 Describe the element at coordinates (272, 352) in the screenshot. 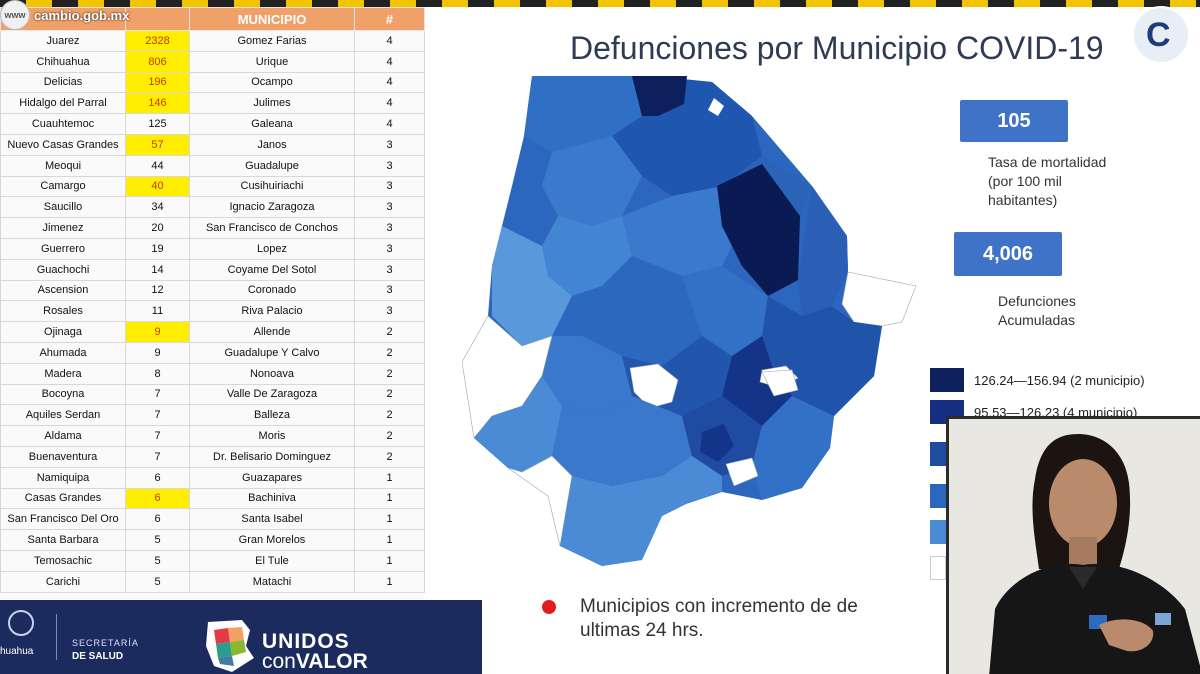

I see `cell-municipio-right: Guadalupe Y Calvo` at that location.